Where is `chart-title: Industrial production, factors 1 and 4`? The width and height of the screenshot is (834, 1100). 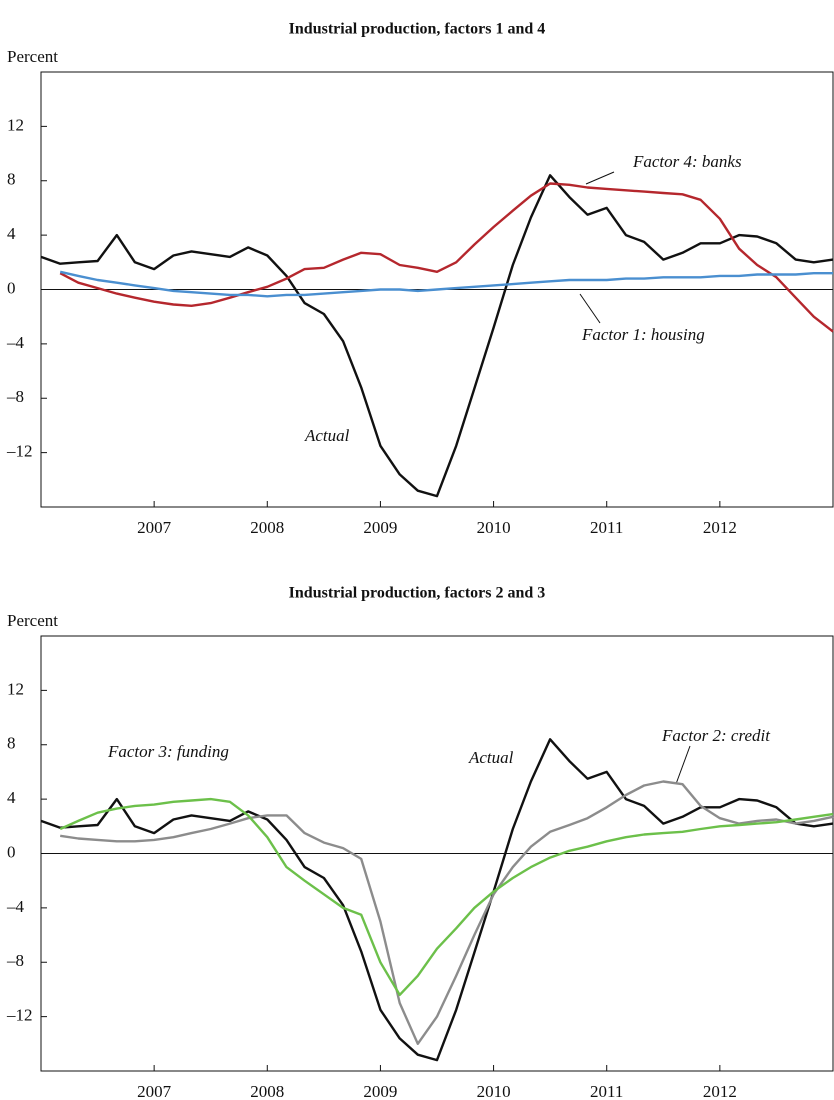
chart-title: Industrial production, factors 1 and 4 is located at coordinates (417, 29).